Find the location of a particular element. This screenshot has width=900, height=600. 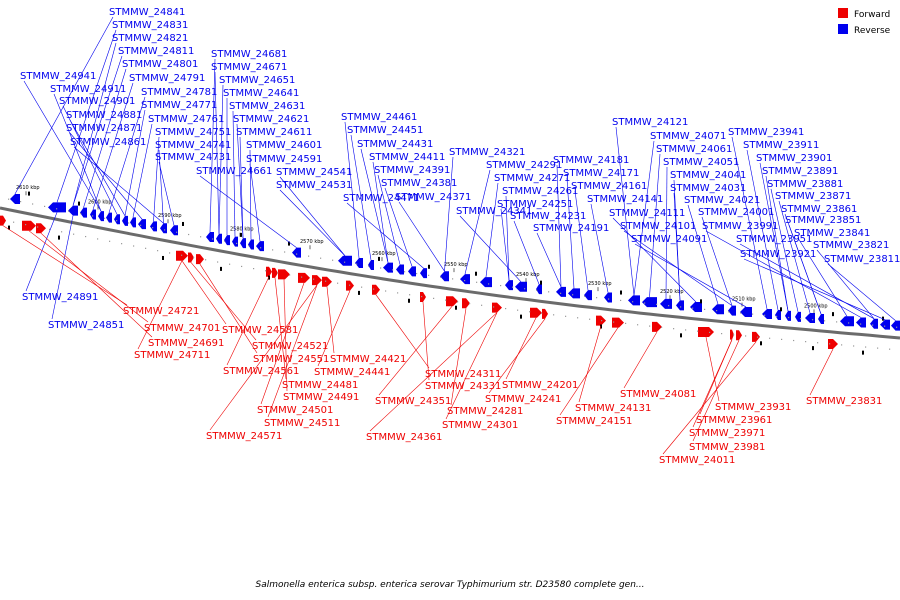

gene-label: STMMW_24821 is located at coordinates (150, 38).